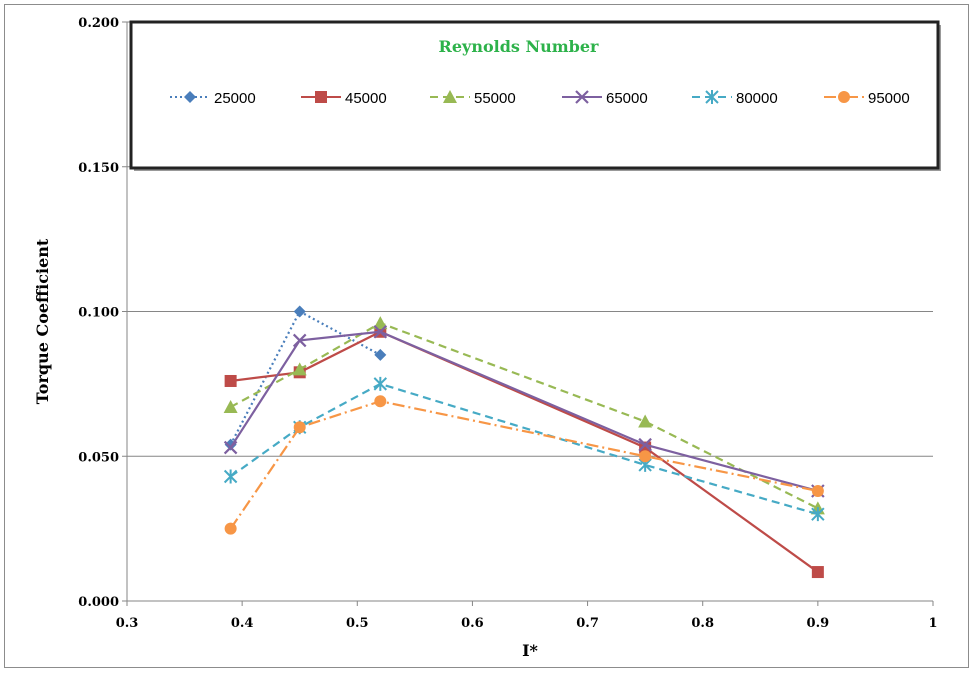 This screenshot has width=975, height=673. I want to click on legend-label: 95000, so click(889, 98).